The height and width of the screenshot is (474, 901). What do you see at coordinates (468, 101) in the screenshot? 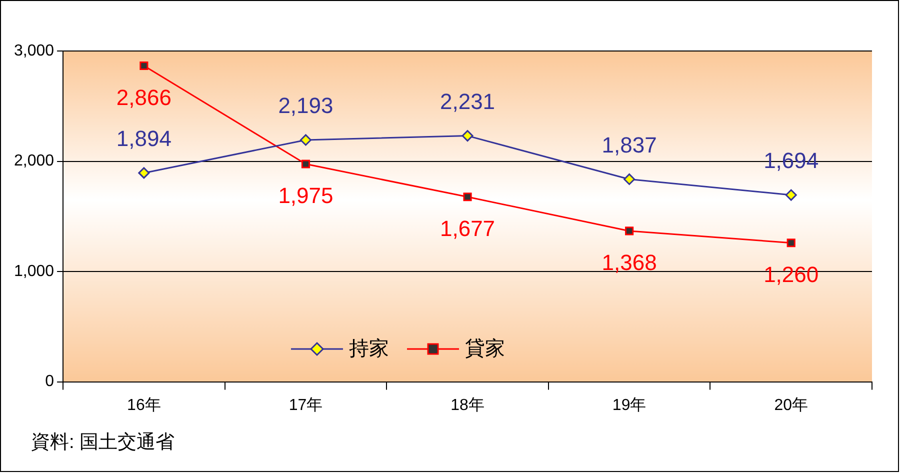
I see `data-label: 2,231` at bounding box center [468, 101].